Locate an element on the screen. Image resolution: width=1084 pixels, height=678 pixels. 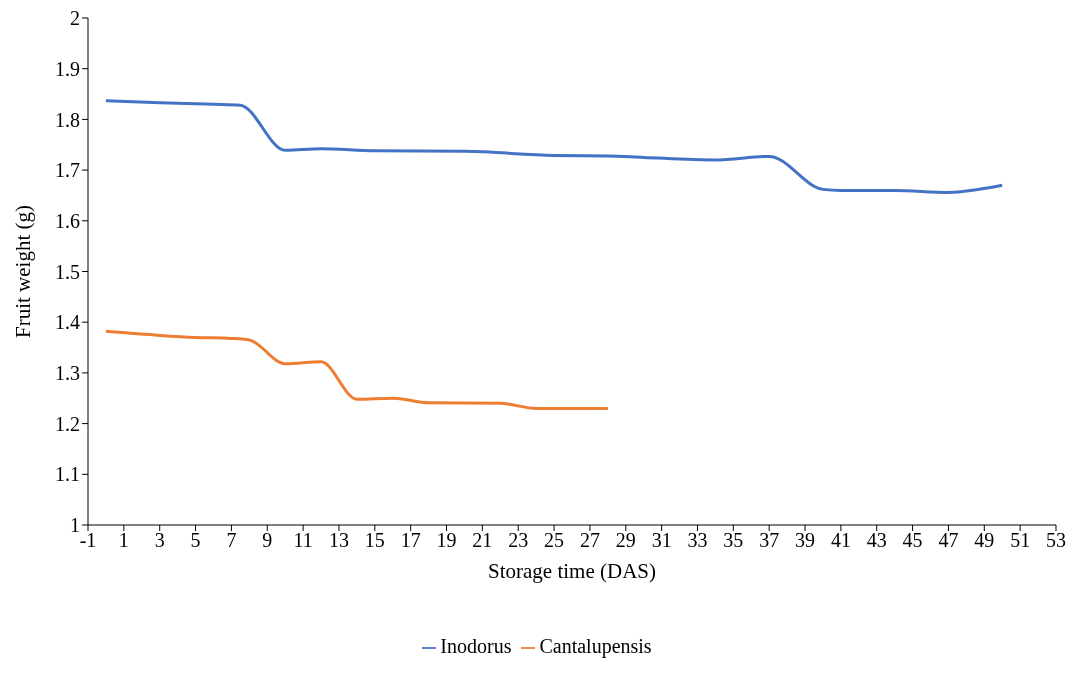
y-tick-label: 1.3 is located at coordinates (67, 373).